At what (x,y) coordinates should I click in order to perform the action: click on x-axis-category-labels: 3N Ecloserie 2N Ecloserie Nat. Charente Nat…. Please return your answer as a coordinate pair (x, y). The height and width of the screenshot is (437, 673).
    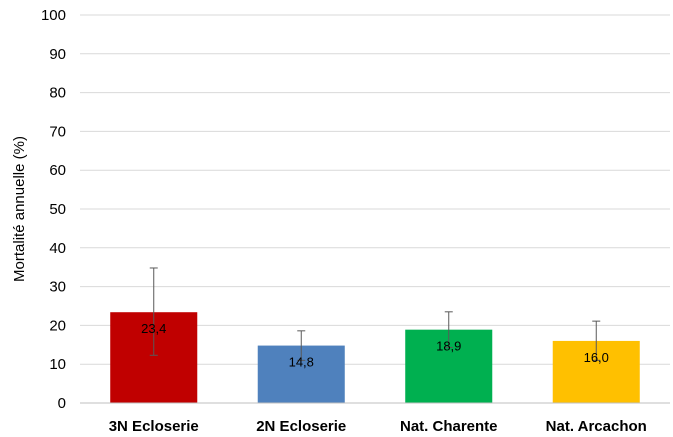
    Looking at the image, I should click on (378, 426).